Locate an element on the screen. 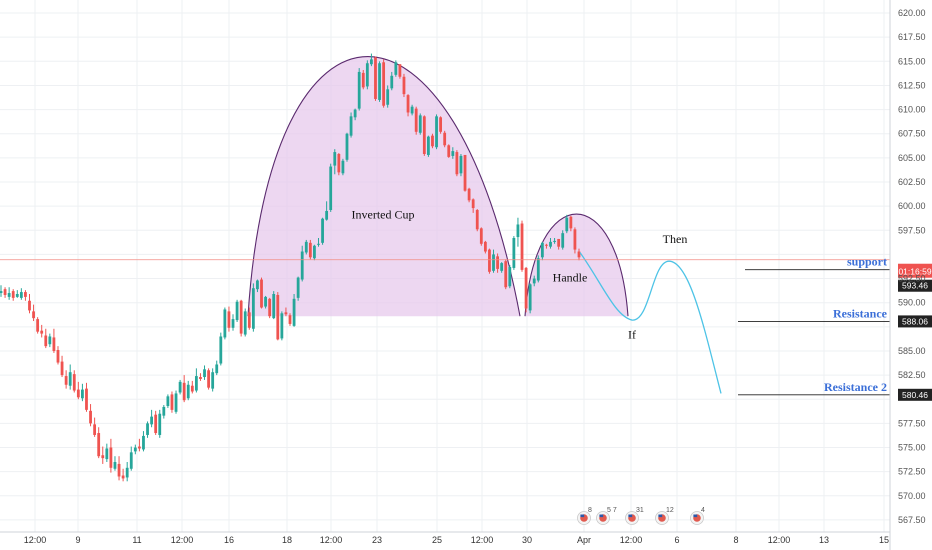 Image resolution: width=932 pixels, height=550 pixels. resistance-price-tag: 588.06 is located at coordinates (915, 321).